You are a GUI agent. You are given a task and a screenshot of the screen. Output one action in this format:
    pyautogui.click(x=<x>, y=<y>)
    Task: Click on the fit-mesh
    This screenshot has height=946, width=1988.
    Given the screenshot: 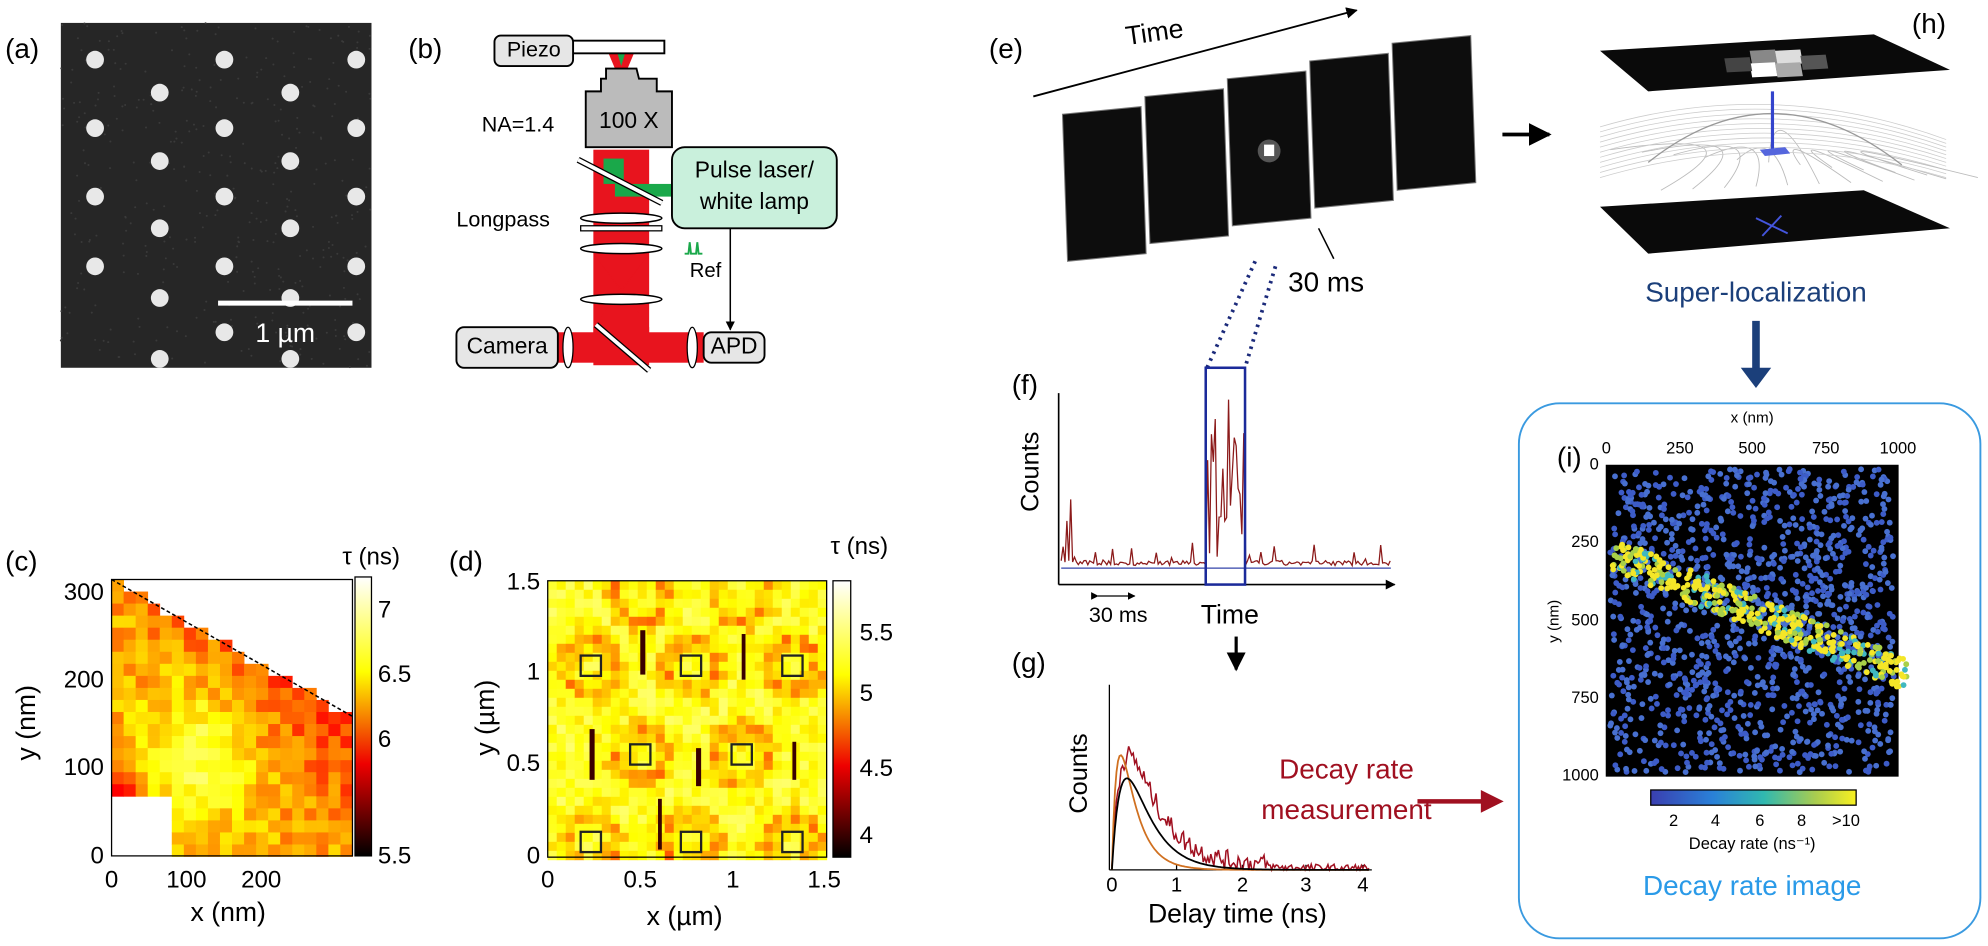 What is the action you would take?
    pyautogui.click(x=1794, y=157)
    